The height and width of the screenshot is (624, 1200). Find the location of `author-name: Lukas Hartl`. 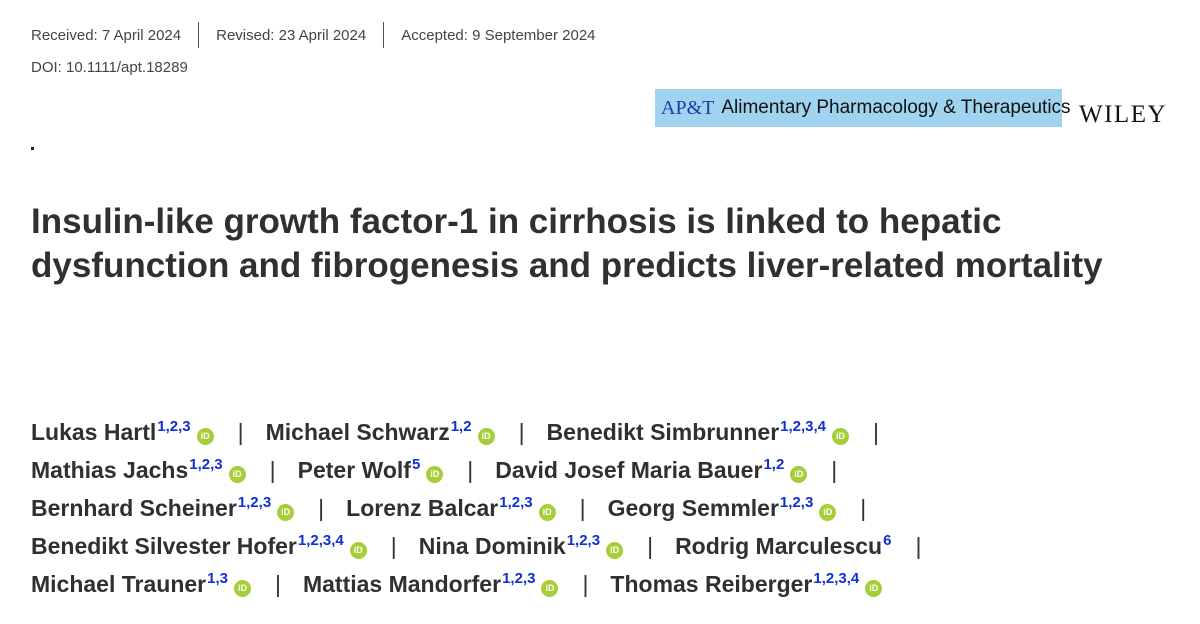

author-name: Lukas Hartl is located at coordinates (94, 432).